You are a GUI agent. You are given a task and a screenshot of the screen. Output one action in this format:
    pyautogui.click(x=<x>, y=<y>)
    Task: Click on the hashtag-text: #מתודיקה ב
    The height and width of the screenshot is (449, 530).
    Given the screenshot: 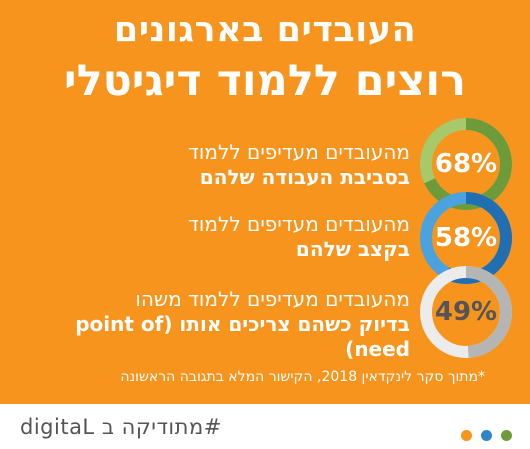 What is the action you would take?
    pyautogui.click(x=161, y=427)
    